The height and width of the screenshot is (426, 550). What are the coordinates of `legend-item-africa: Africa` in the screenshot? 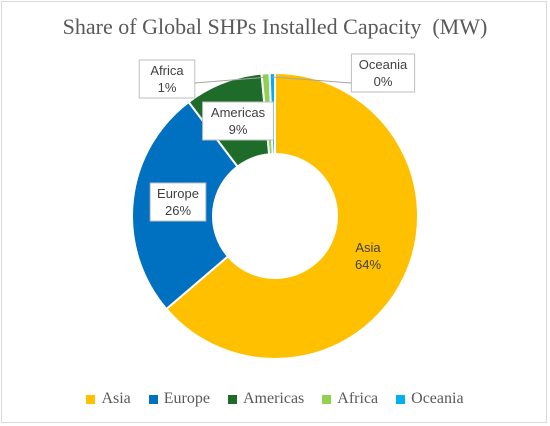 It's located at (350, 399).